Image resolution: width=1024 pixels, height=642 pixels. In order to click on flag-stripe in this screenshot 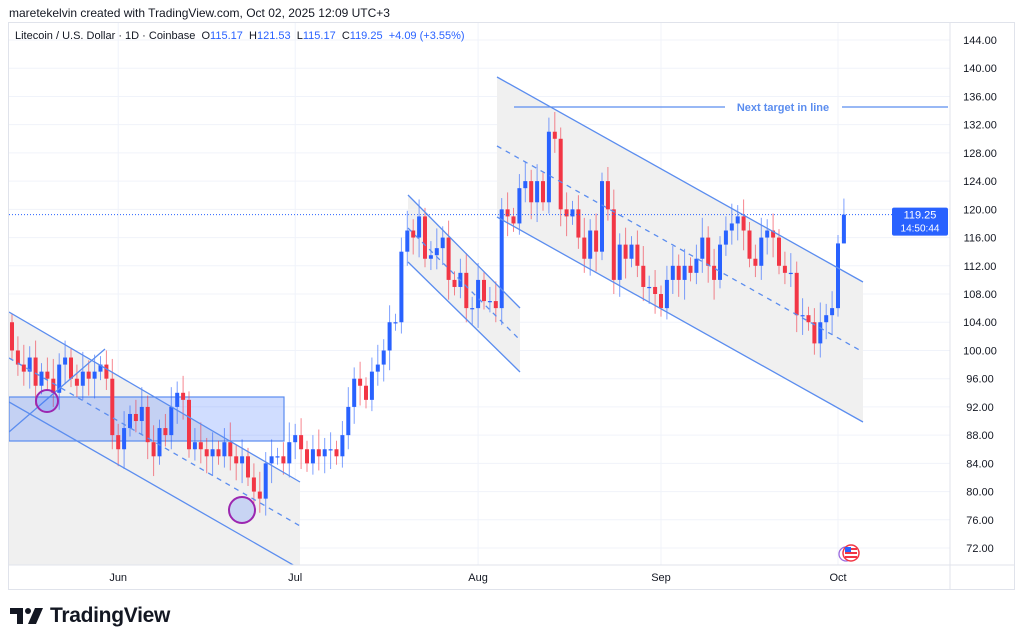, I will do `click(851, 553)`.